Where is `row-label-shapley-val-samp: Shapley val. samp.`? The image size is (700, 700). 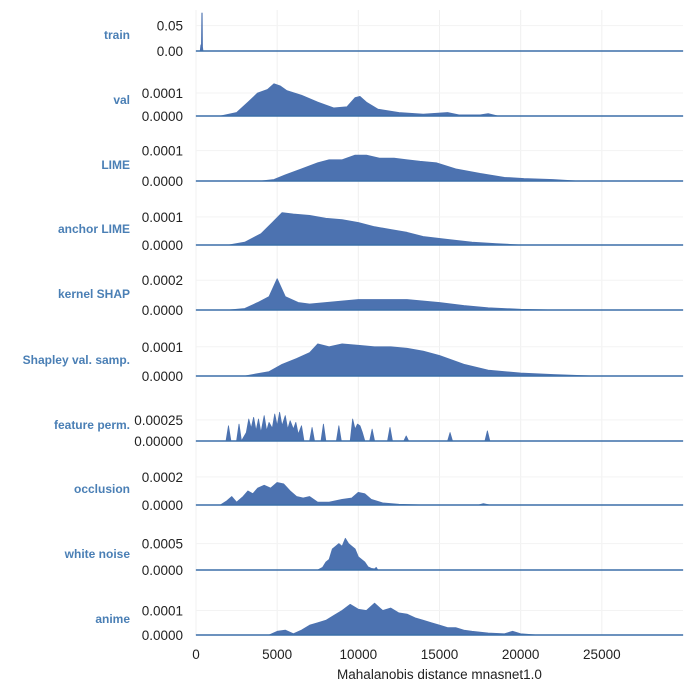
row-label-shapley-val-samp: Shapley val. samp. is located at coordinates (76, 360).